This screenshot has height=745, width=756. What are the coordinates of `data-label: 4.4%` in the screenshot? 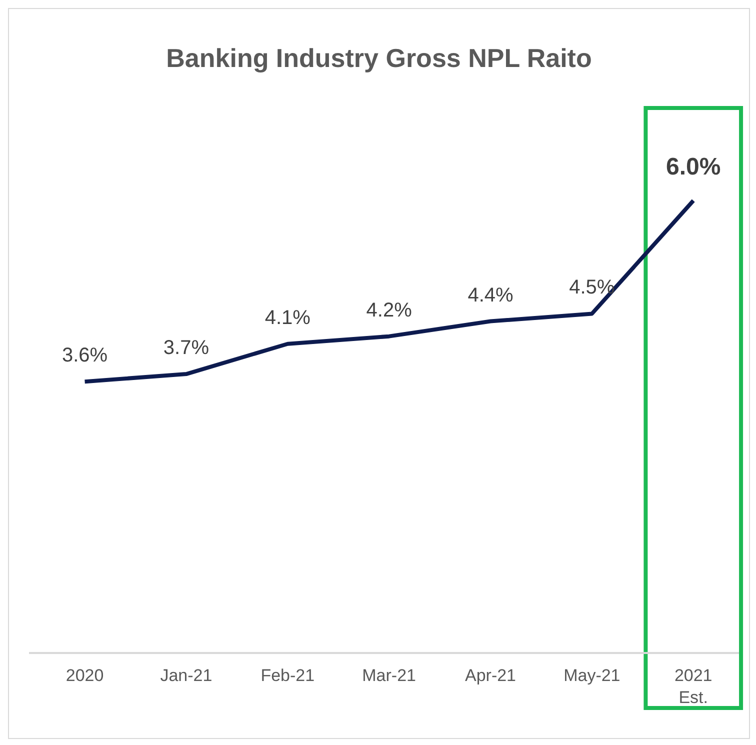 It's located at (491, 295).